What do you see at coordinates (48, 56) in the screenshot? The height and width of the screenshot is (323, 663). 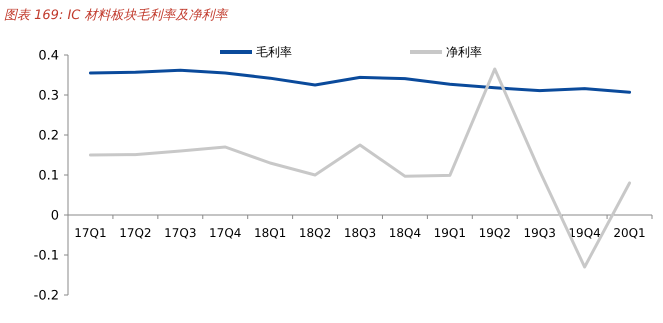 I see `y-tick-label: 0.4` at bounding box center [48, 56].